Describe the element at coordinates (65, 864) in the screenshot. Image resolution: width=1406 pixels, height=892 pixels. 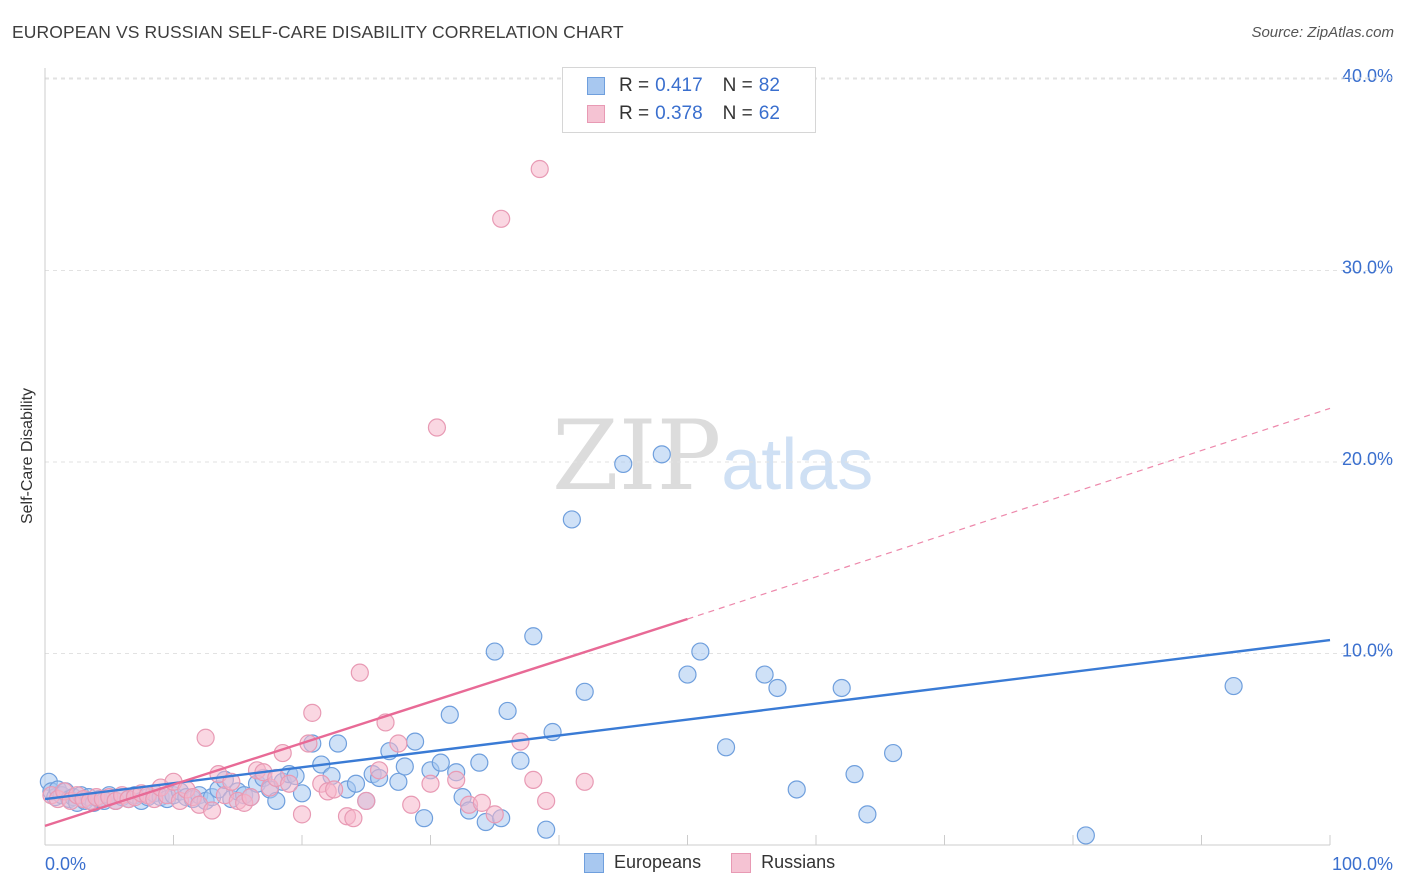
I see `x-tick-label: 0.0%` at that location.